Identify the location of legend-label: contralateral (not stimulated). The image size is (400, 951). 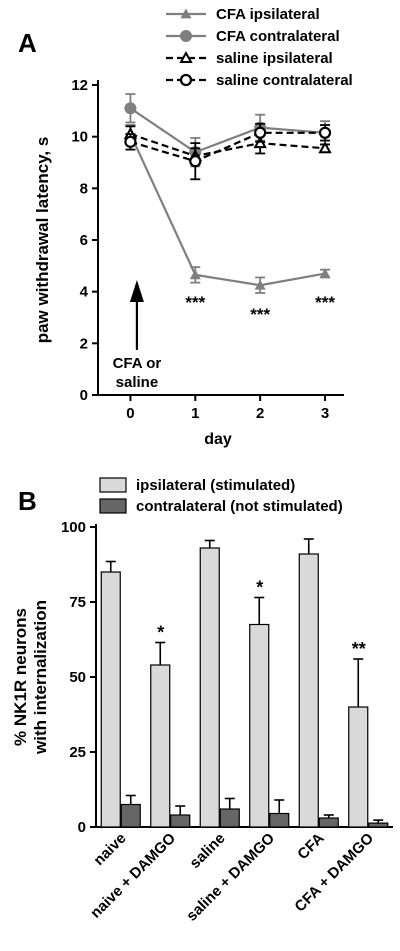
(239, 506).